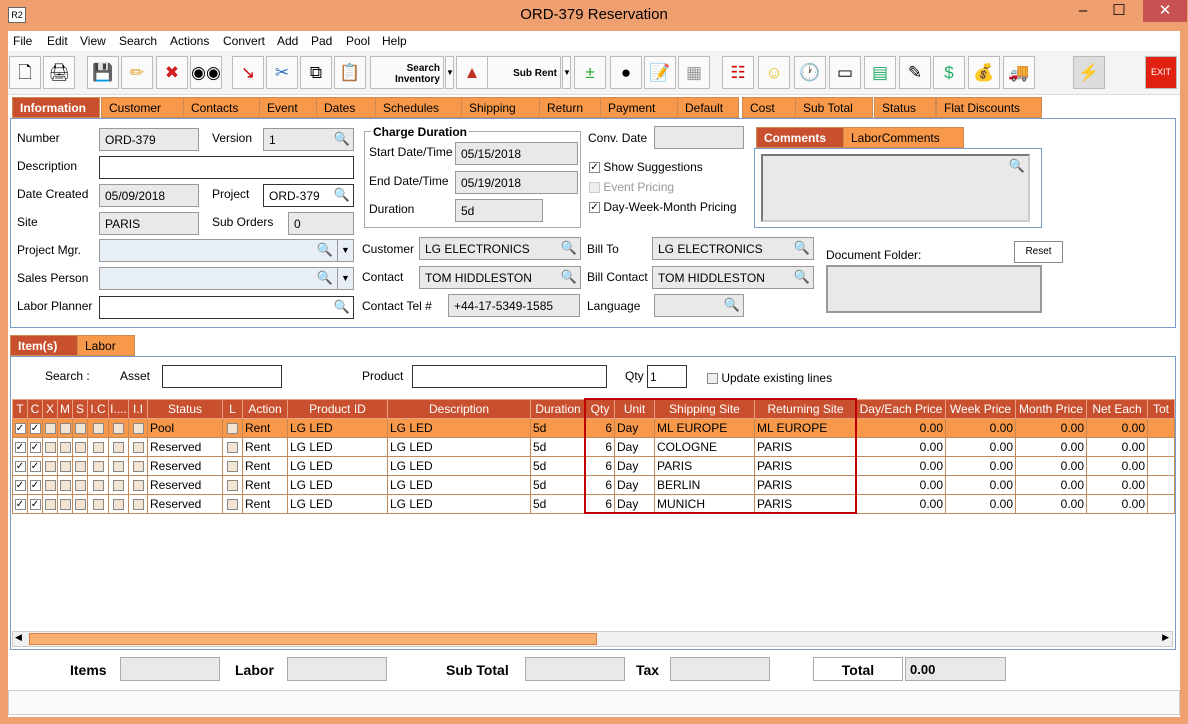 The width and height of the screenshot is (1188, 724). What do you see at coordinates (185, 409) in the screenshot?
I see `column-header: Status` at bounding box center [185, 409].